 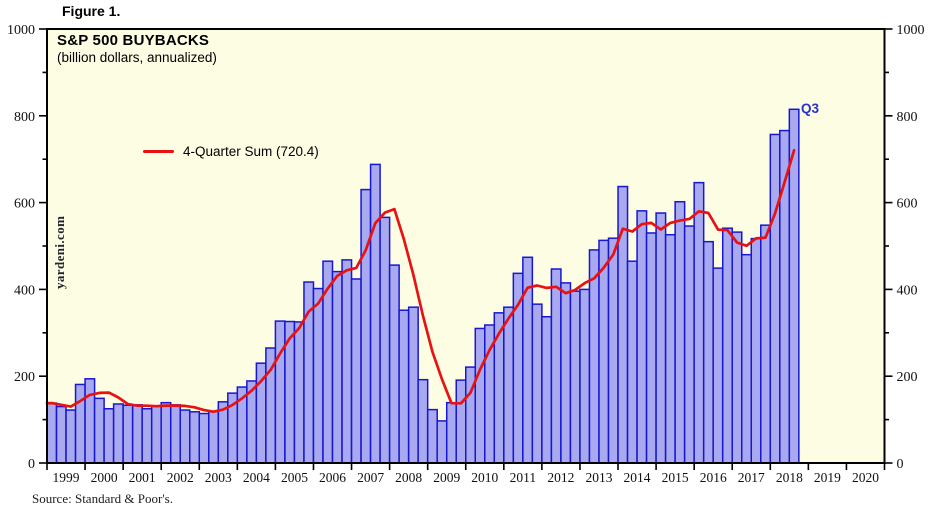 What do you see at coordinates (31, 464) in the screenshot?
I see `y-tick-label-left: 0` at bounding box center [31, 464].